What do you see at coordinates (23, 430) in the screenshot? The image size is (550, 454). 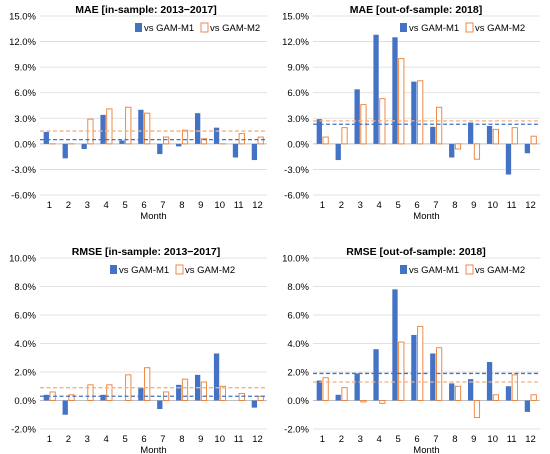 I see `y-tick-label: -2.0%` at bounding box center [23, 430].